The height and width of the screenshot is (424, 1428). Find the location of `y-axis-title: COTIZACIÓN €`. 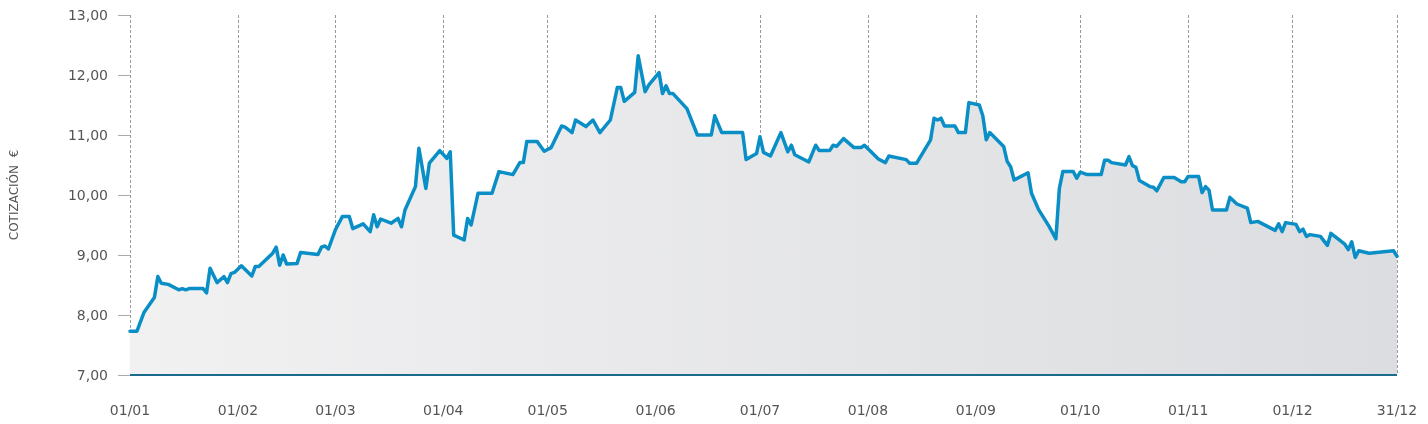

y-axis-title: COTIZACIÓN € is located at coordinates (13, 195).